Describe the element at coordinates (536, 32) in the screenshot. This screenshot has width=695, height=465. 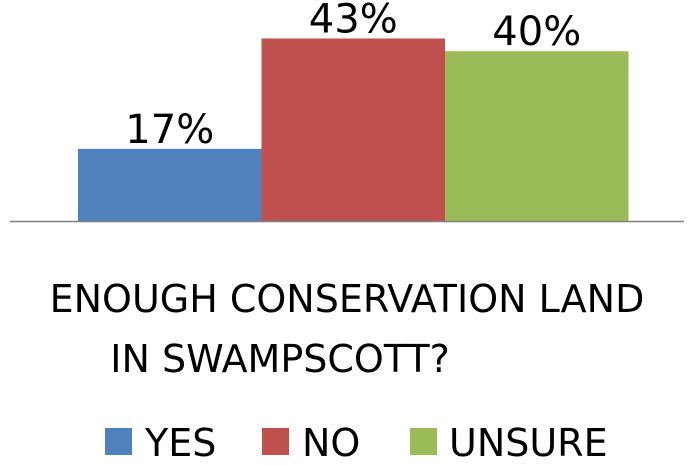
I see `data-label-unsure: 40%` at that location.